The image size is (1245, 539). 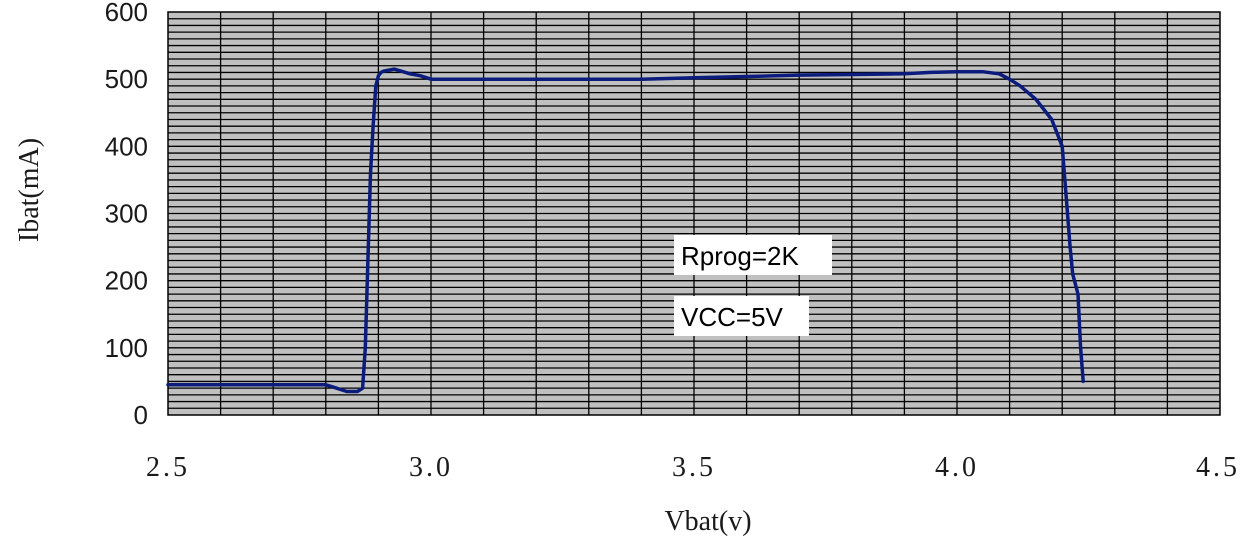 What do you see at coordinates (126, 79) in the screenshot?
I see `y-tick-label: 500` at bounding box center [126, 79].